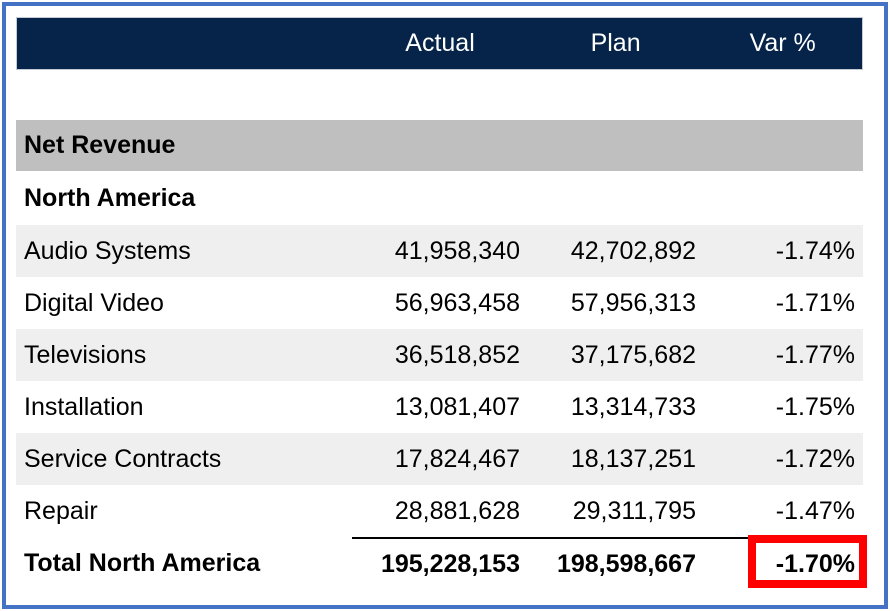 This screenshot has height=611, width=890. I want to click on header-cell-empty, so click(184, 43).